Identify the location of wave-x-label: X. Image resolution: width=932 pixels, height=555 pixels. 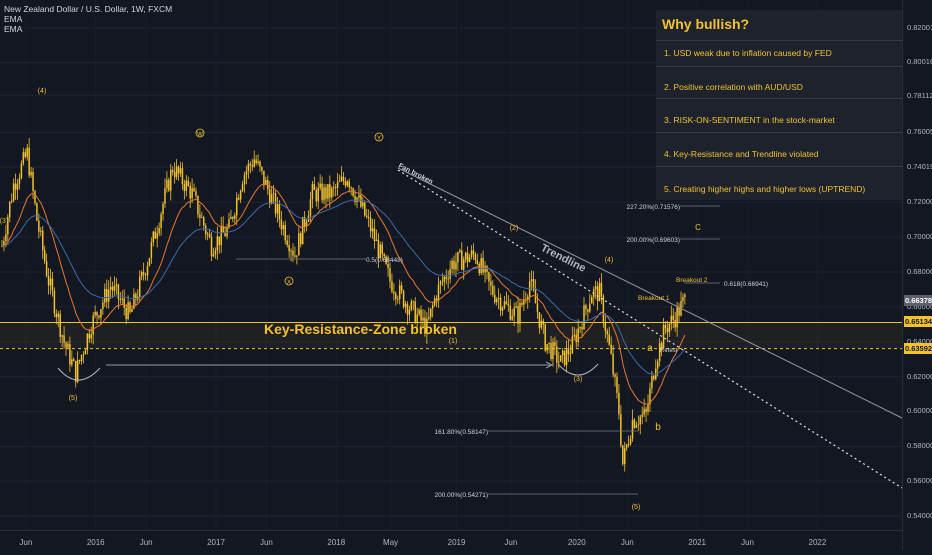
(289, 283).